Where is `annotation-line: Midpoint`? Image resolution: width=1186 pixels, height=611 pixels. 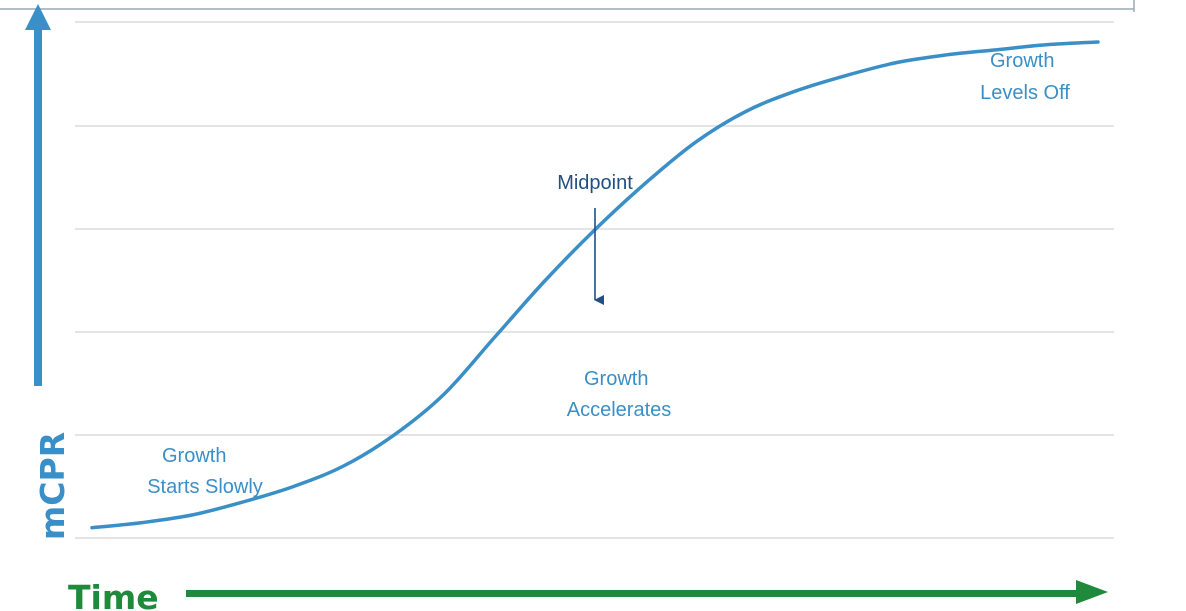 annotation-line: Midpoint is located at coordinates (595, 183).